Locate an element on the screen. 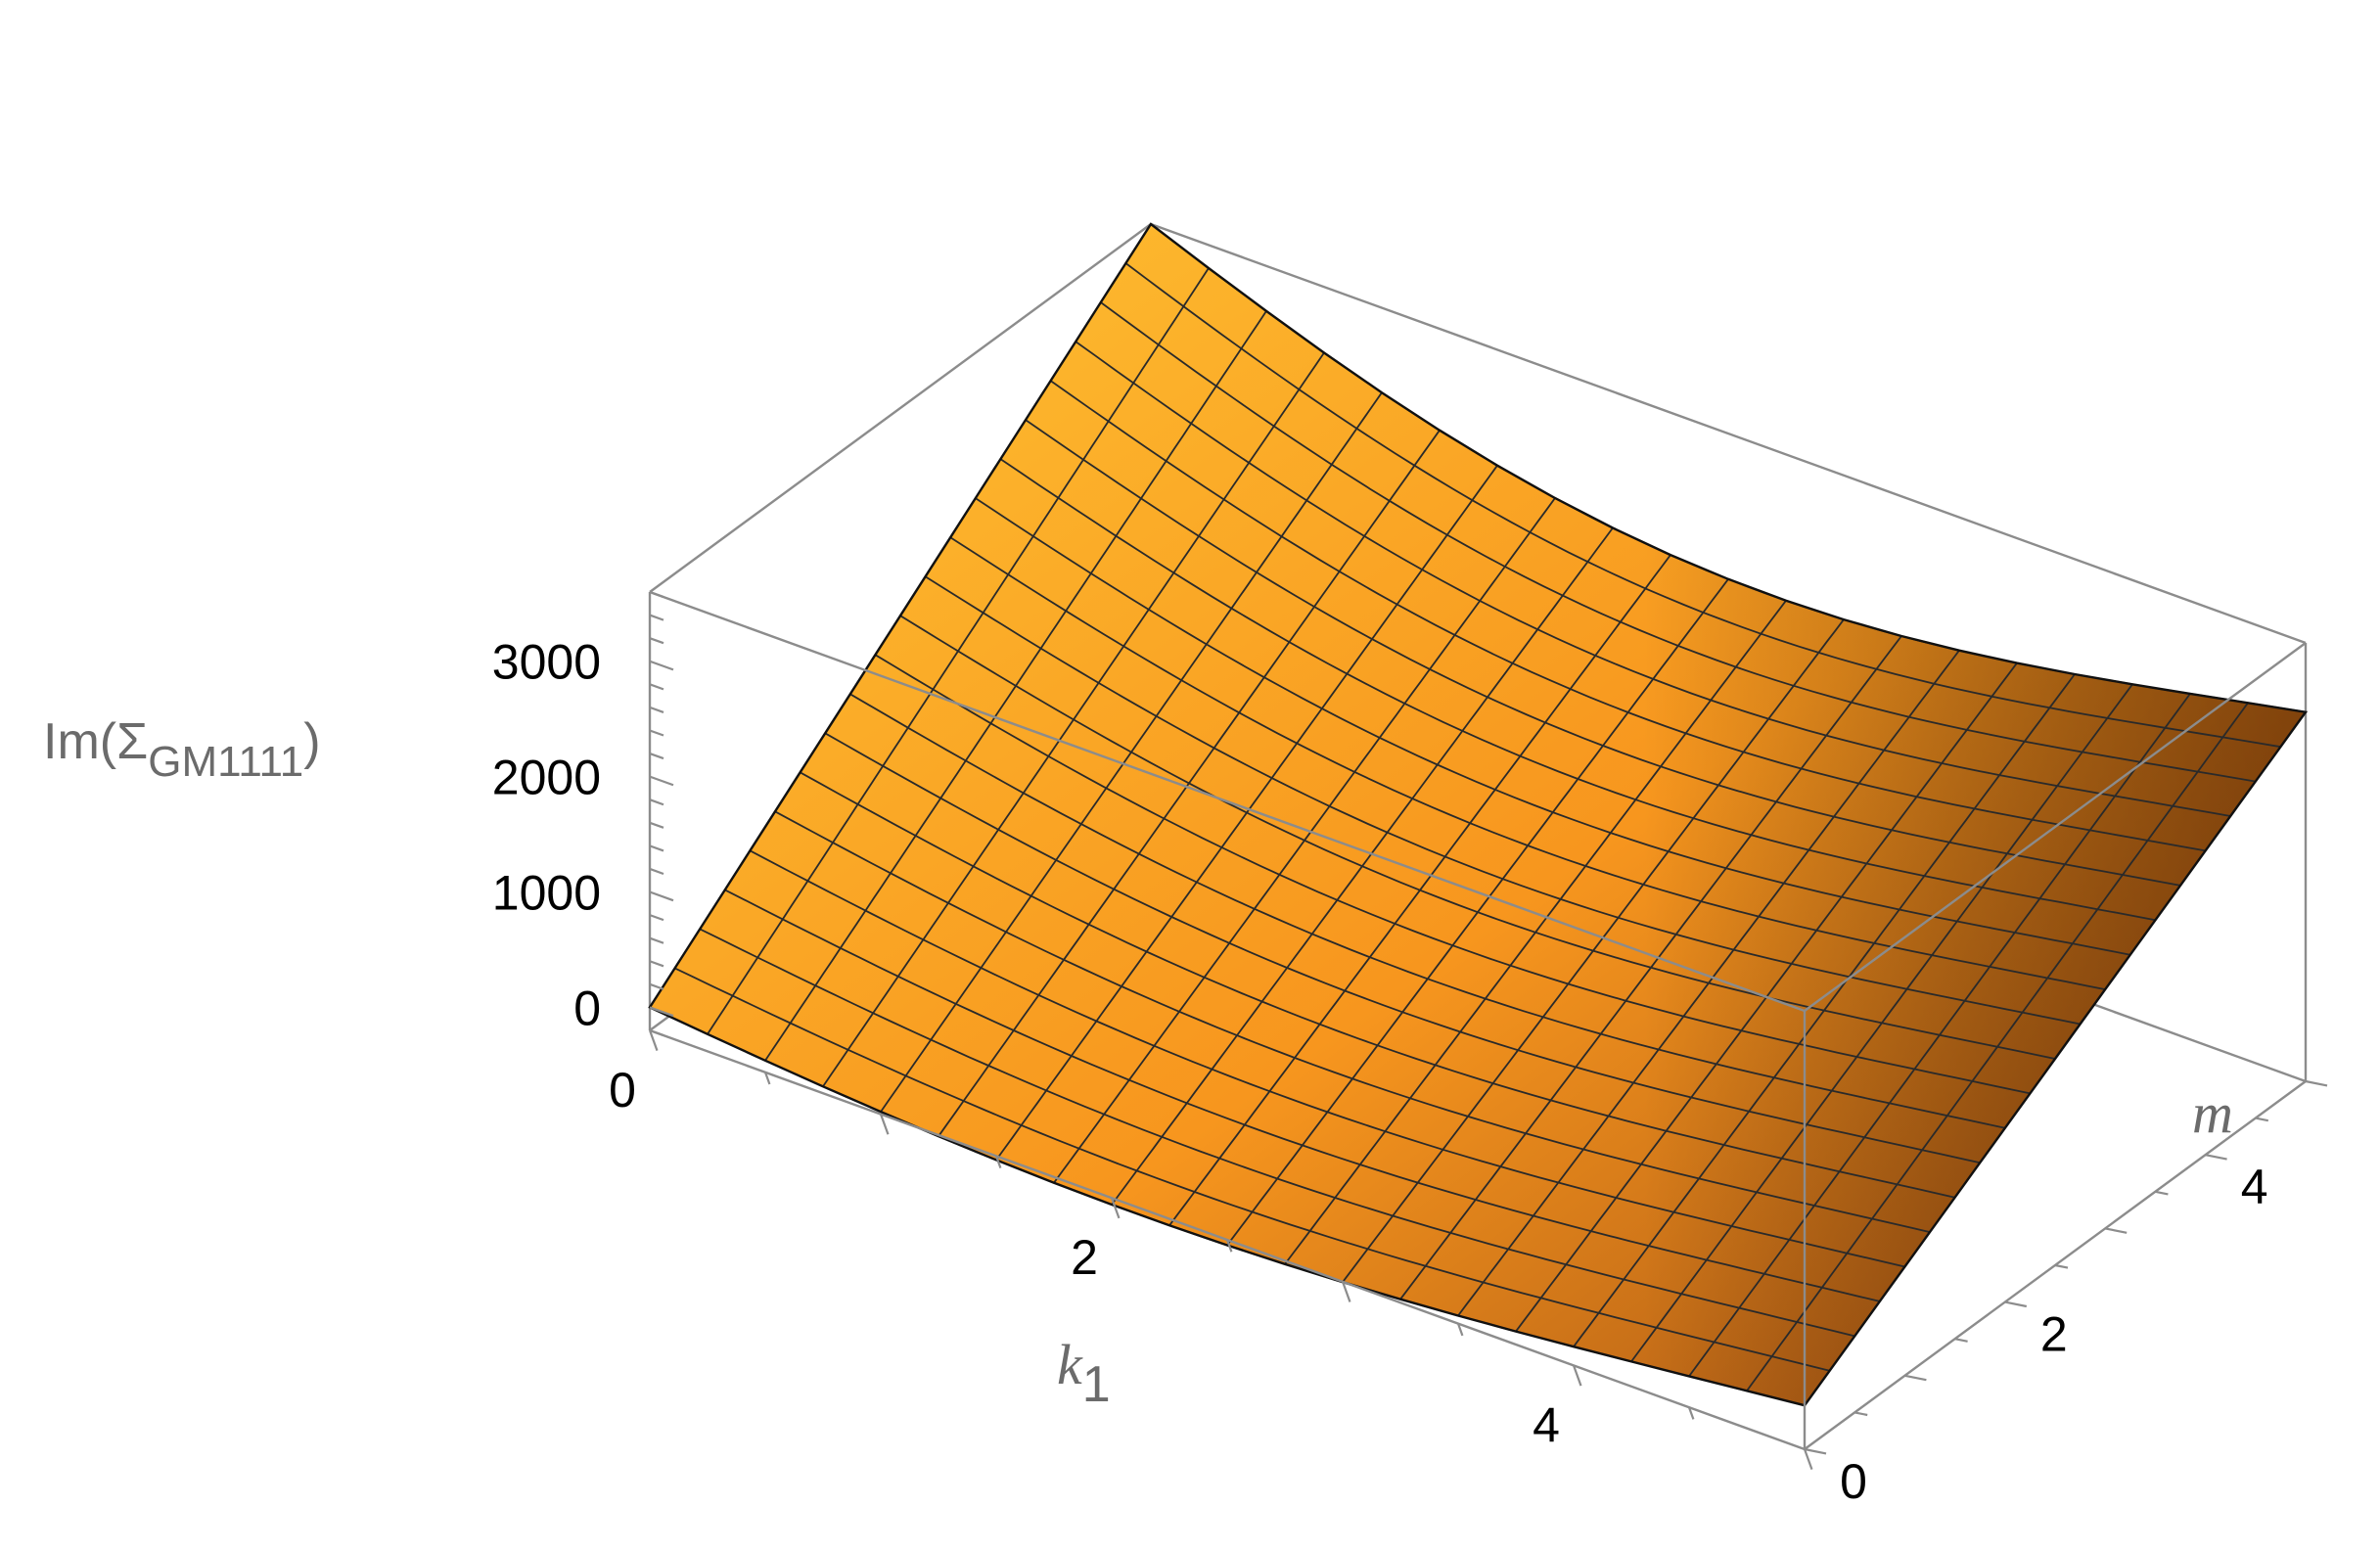 The height and width of the screenshot is (1551, 2380). y-tick-label-1: 2 is located at coordinates (2054, 1334).